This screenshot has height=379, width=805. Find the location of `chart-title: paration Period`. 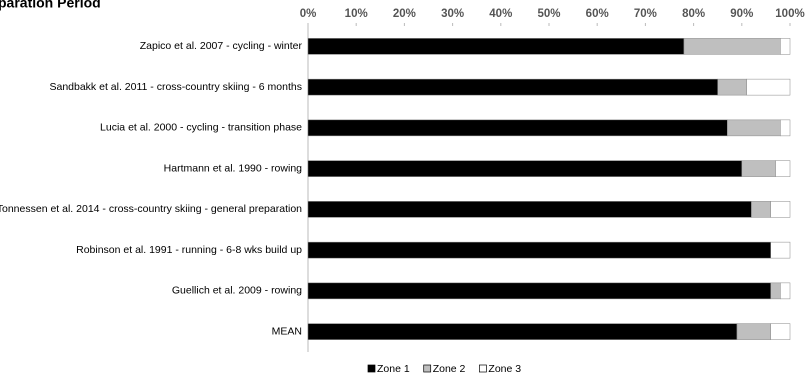

chart-title: paration Period is located at coordinates (50, 5).